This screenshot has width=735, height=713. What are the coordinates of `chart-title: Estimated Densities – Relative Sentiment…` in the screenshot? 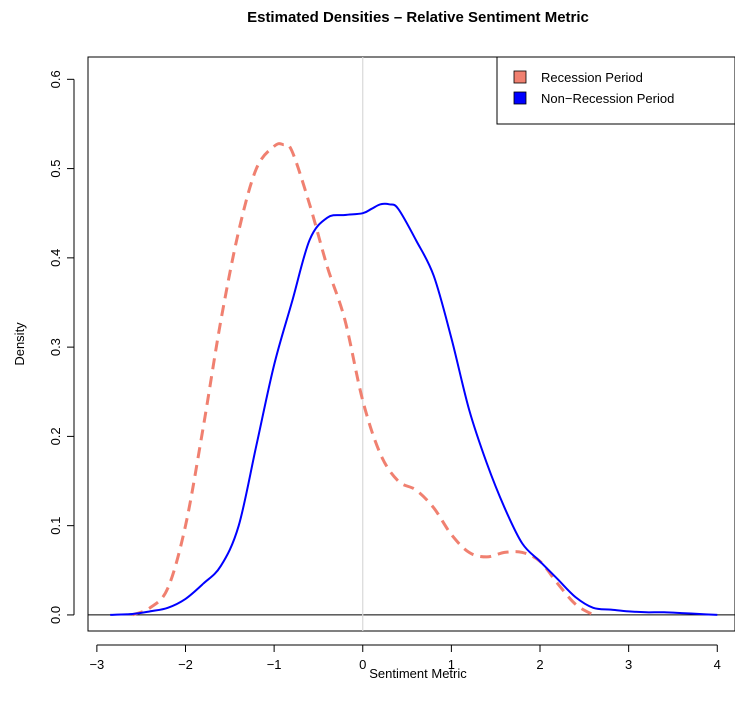 It's located at (418, 17).